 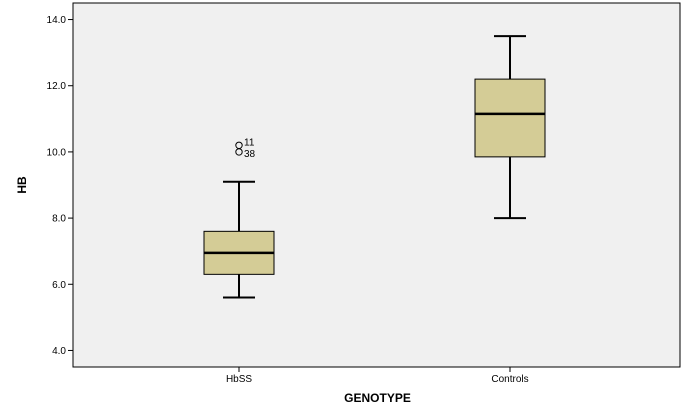 I want to click on y-tick-label: 4.0, so click(x=59, y=351).